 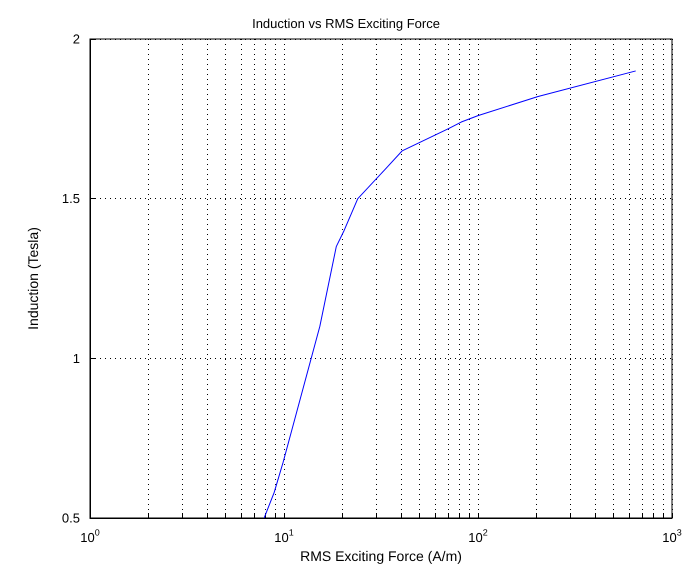 What do you see at coordinates (33, 278) in the screenshot?
I see `y-axis-title: Induction (Tesla)` at bounding box center [33, 278].